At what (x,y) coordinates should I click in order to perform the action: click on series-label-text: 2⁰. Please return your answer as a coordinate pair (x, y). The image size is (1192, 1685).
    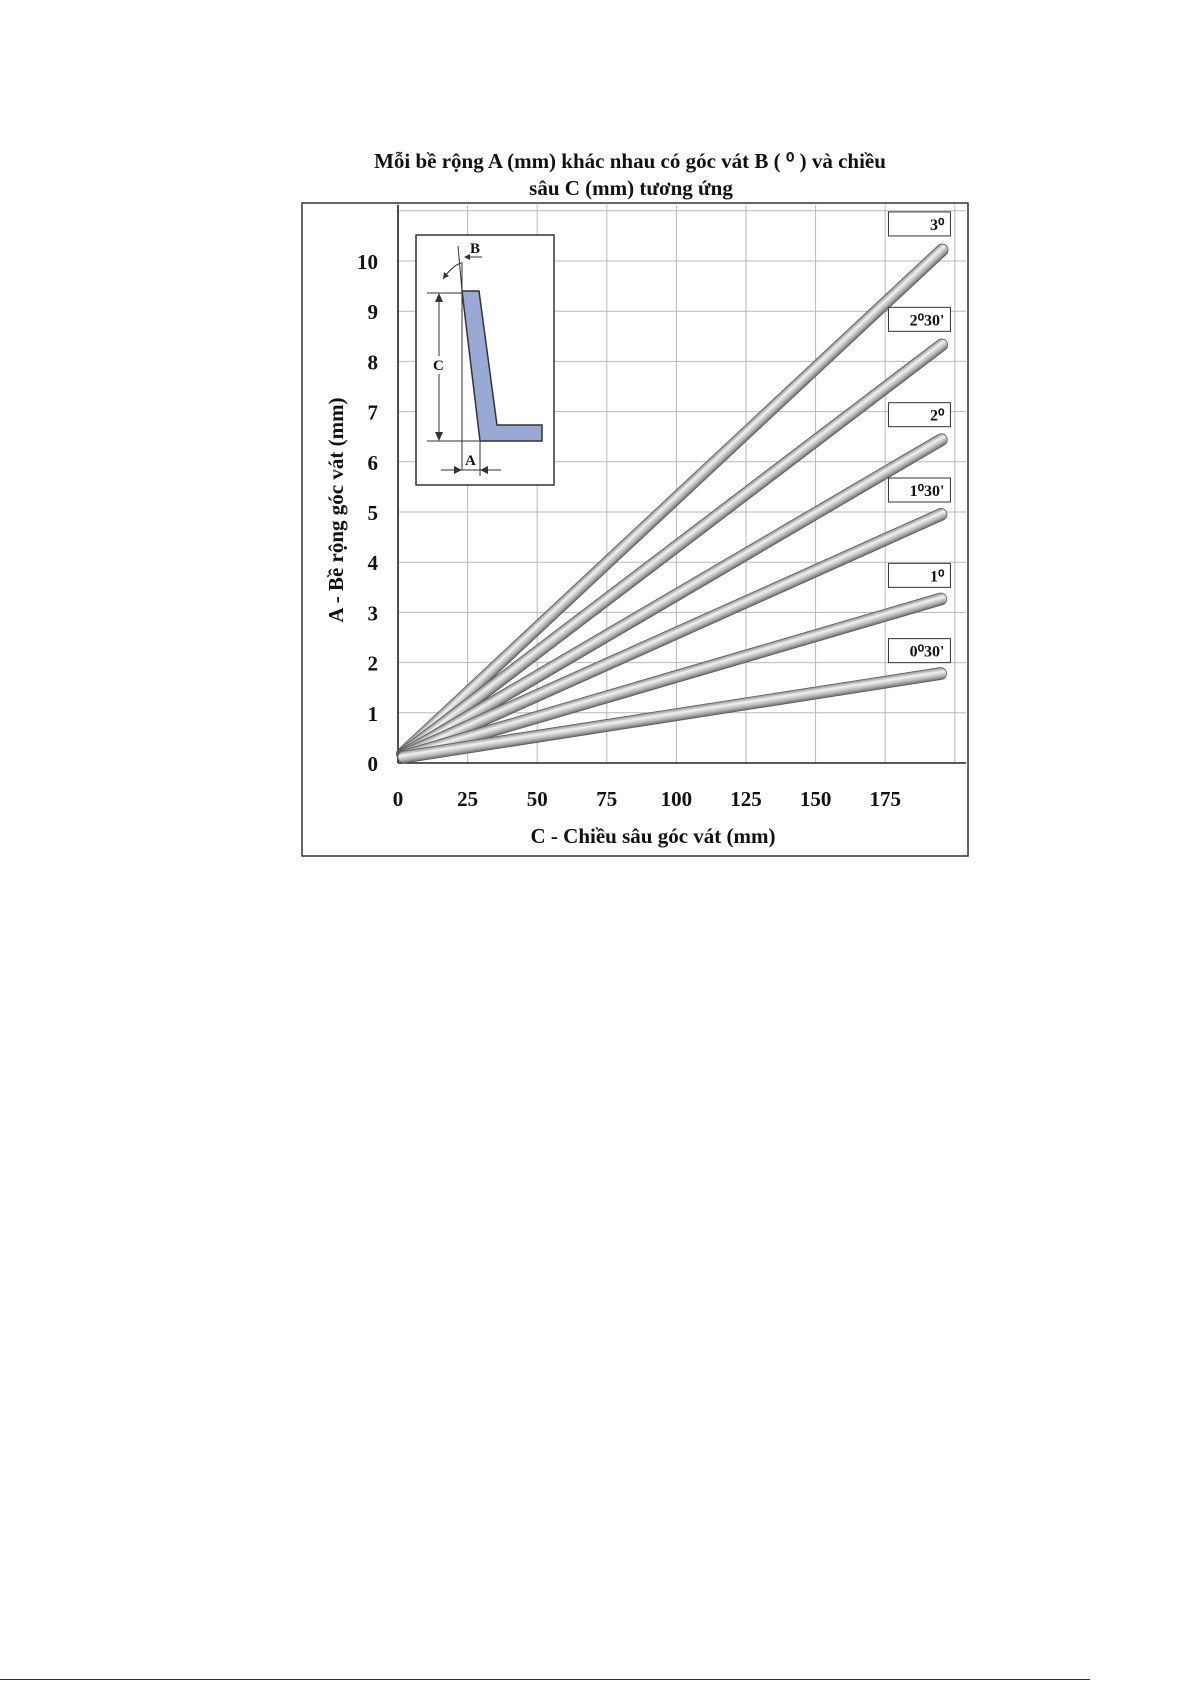
    Looking at the image, I should click on (937, 416).